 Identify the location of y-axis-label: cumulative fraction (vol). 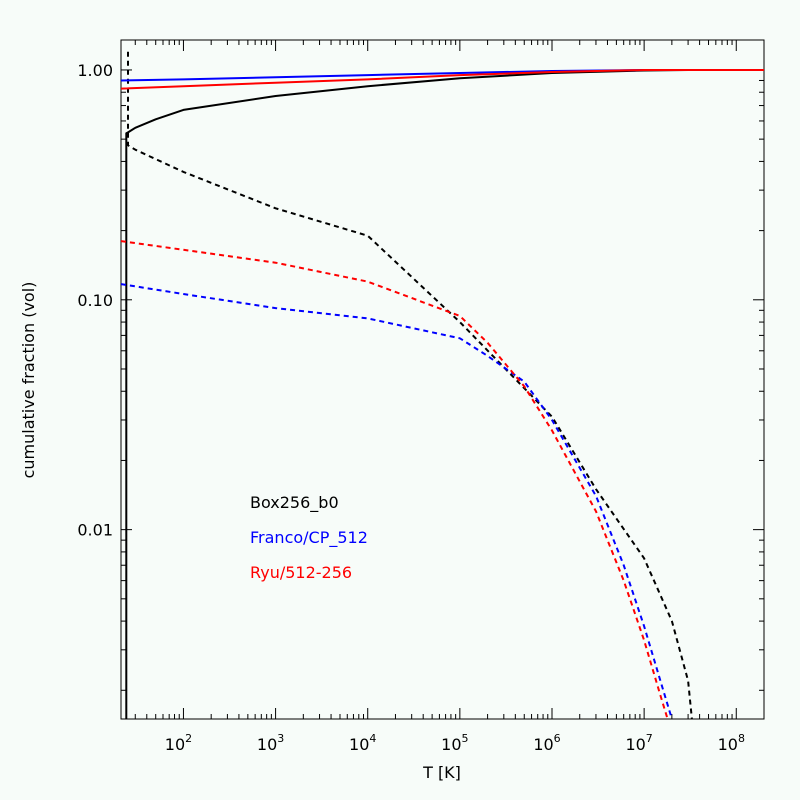
(28, 380).